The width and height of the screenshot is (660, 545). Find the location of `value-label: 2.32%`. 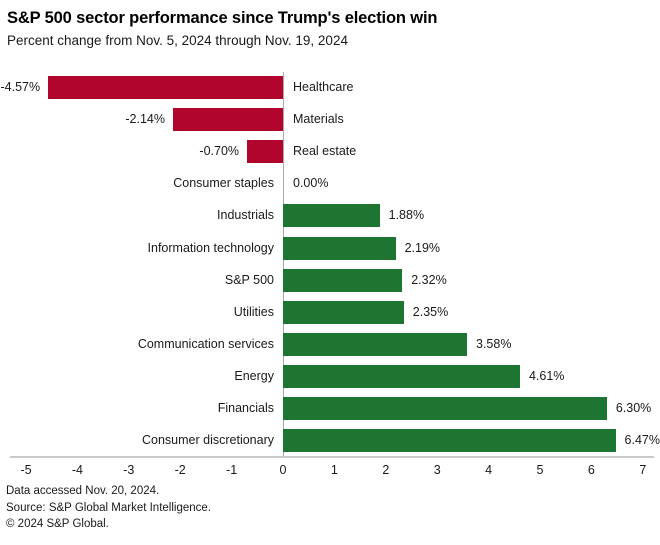

value-label: 2.32% is located at coordinates (429, 280).